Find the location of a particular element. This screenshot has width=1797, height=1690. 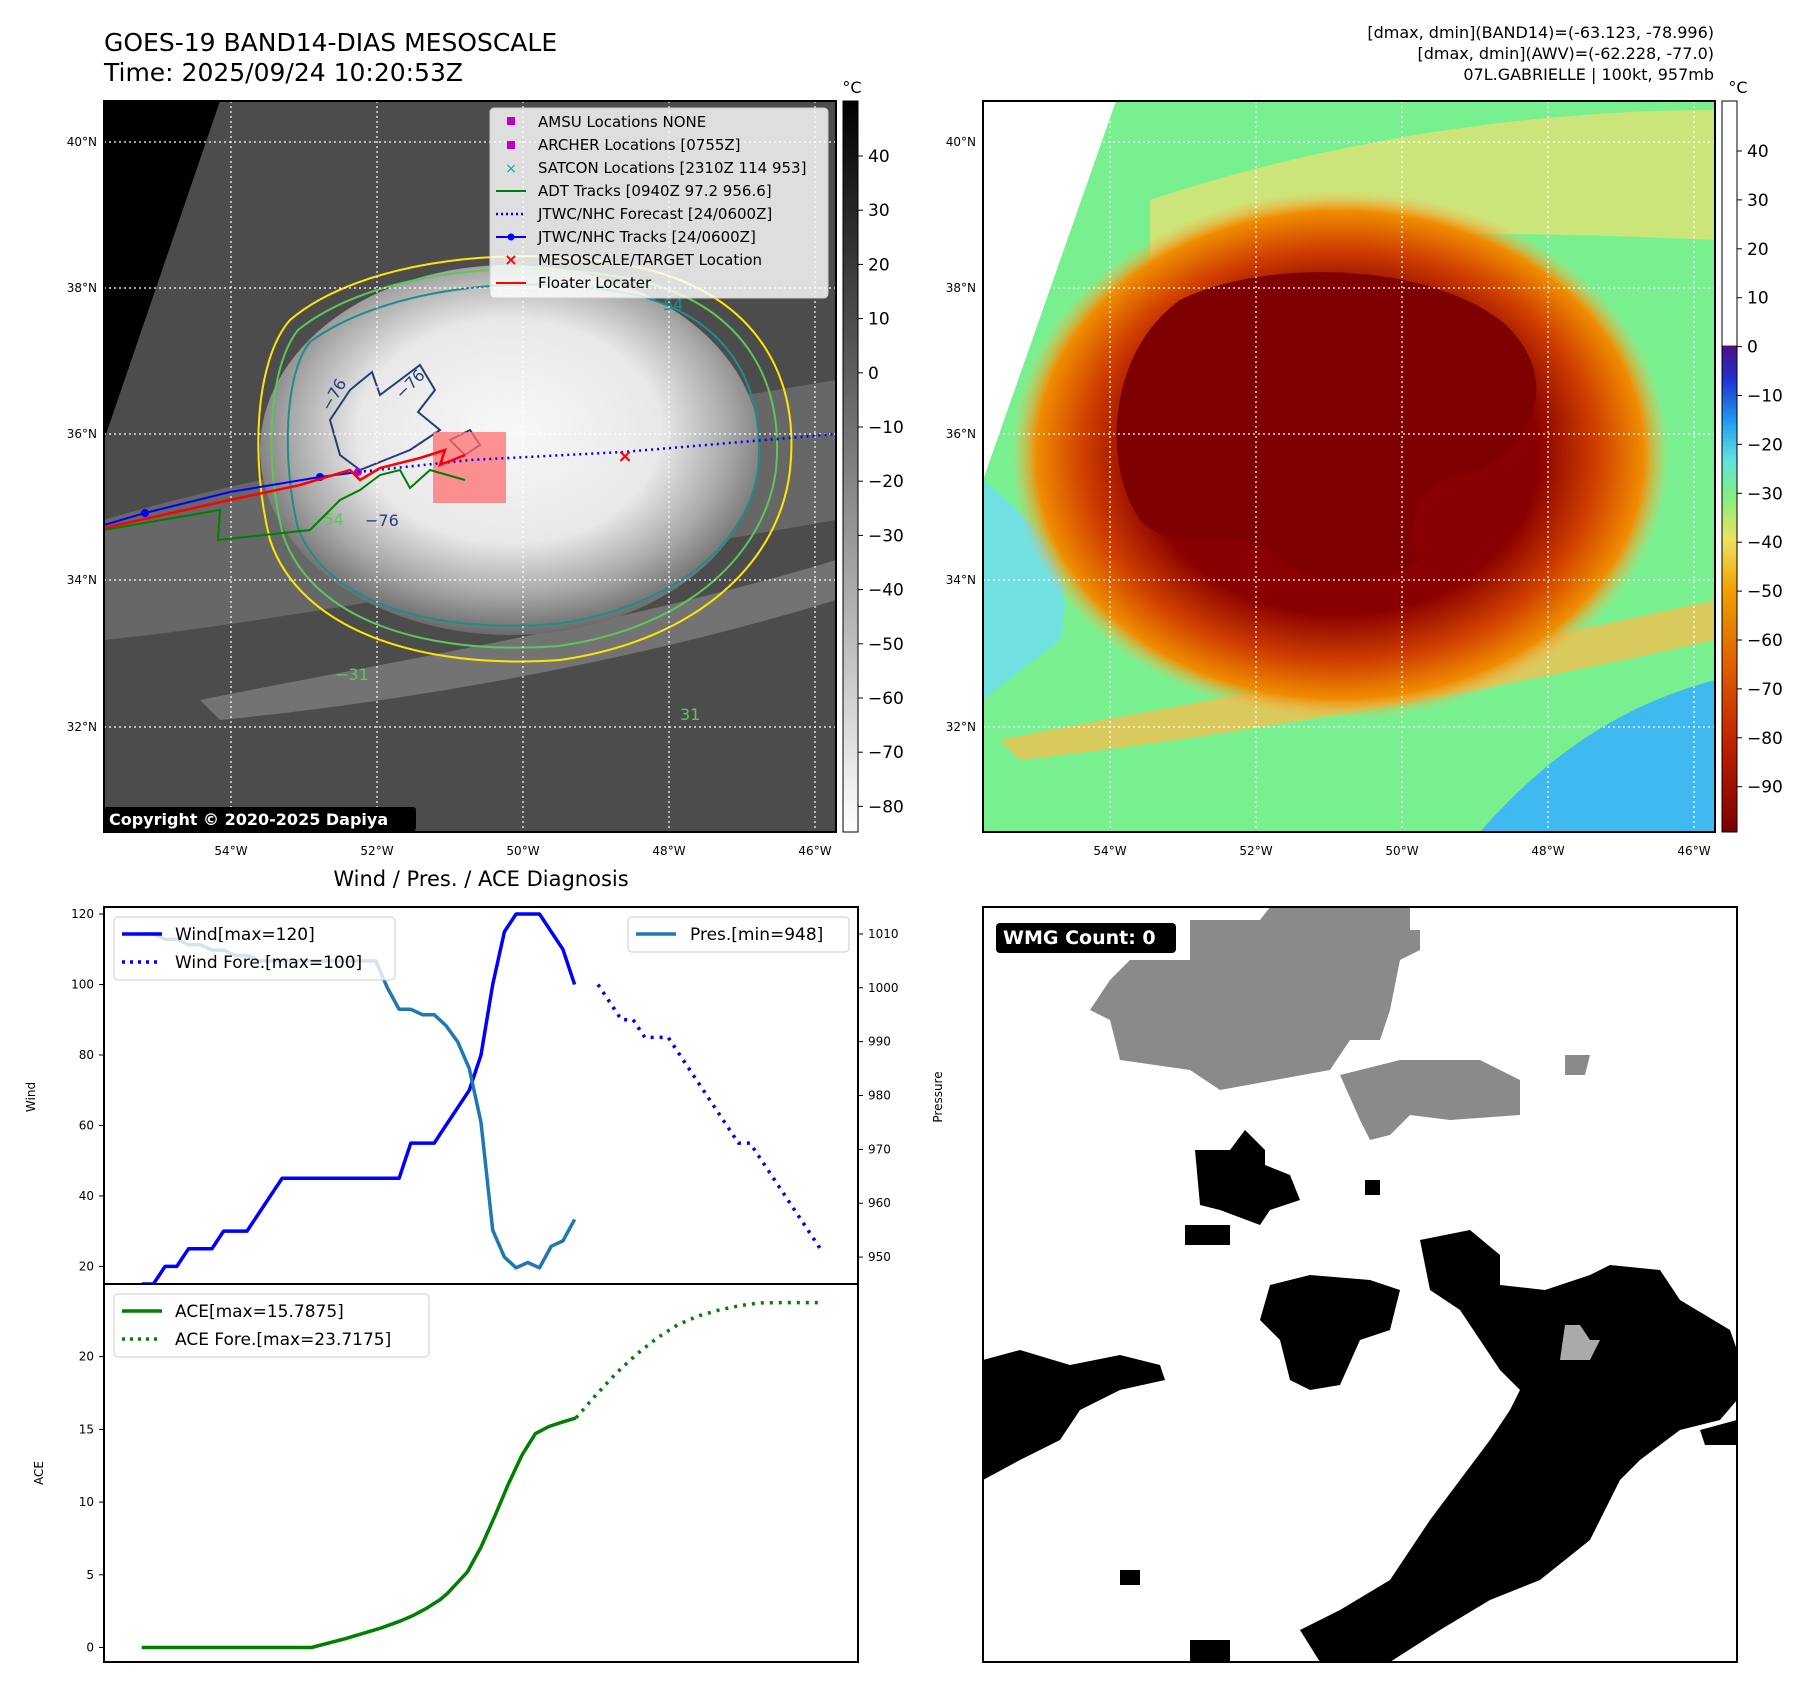

figure-title: GOES-19 BAND14-DIAS MESOSCALE is located at coordinates (330, 42).